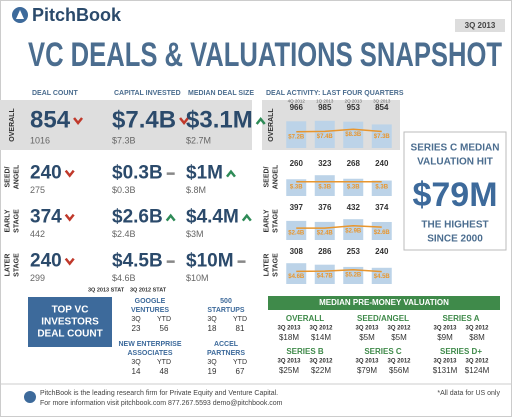  Describe the element at coordinates (265, 55) in the screenshot. I see `title: VC DEALS & VALUATIONS SNAPSHOT` at that location.